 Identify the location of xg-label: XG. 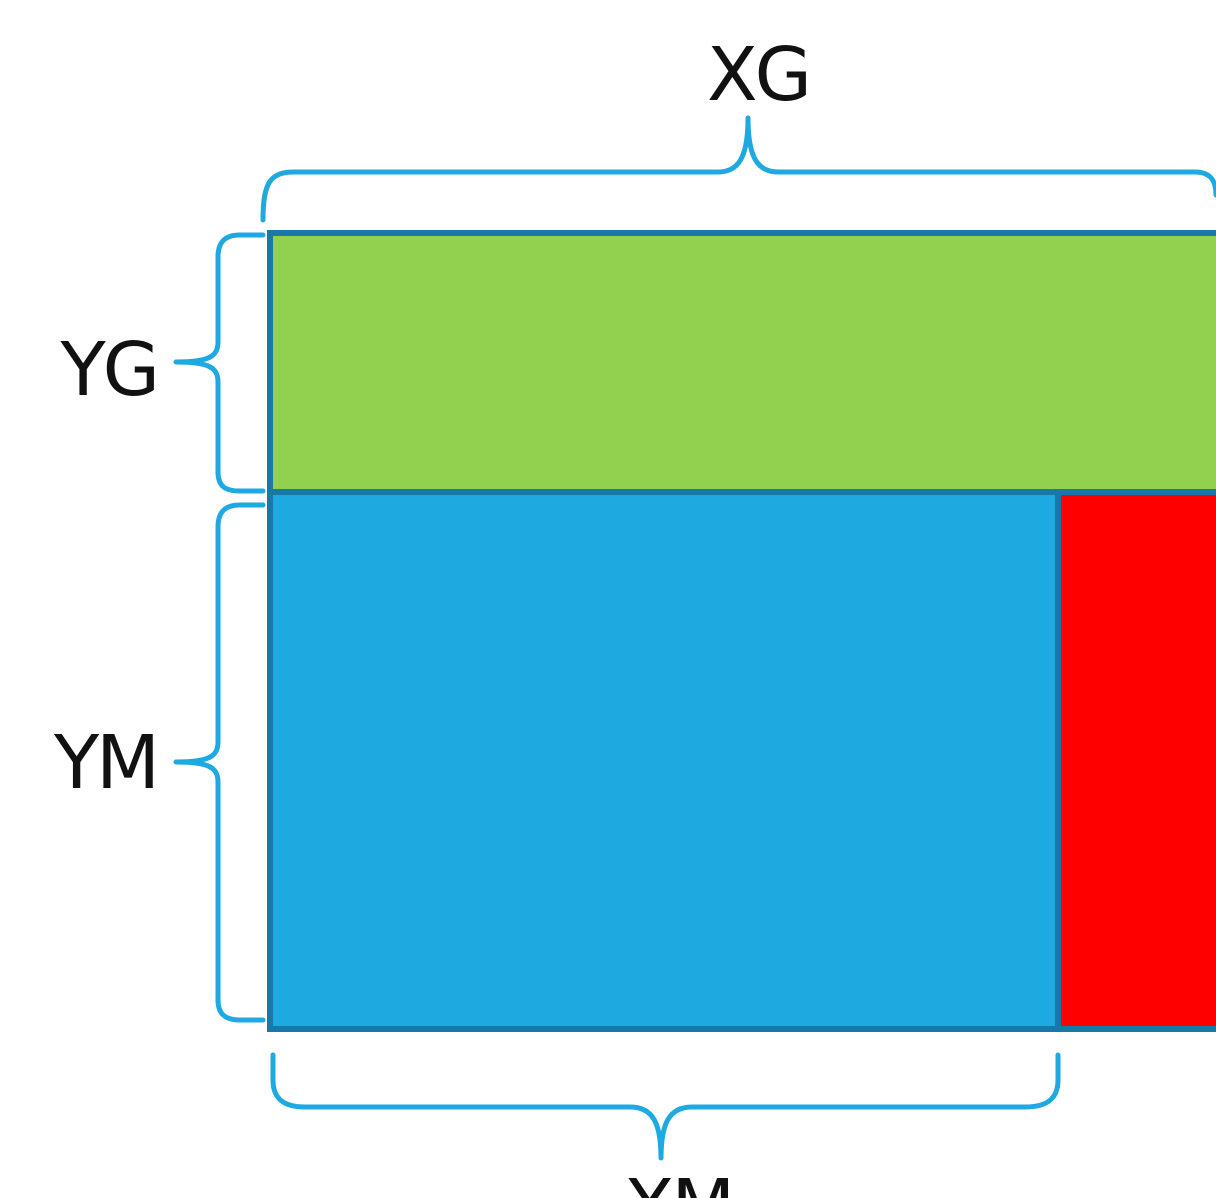
(758, 75).